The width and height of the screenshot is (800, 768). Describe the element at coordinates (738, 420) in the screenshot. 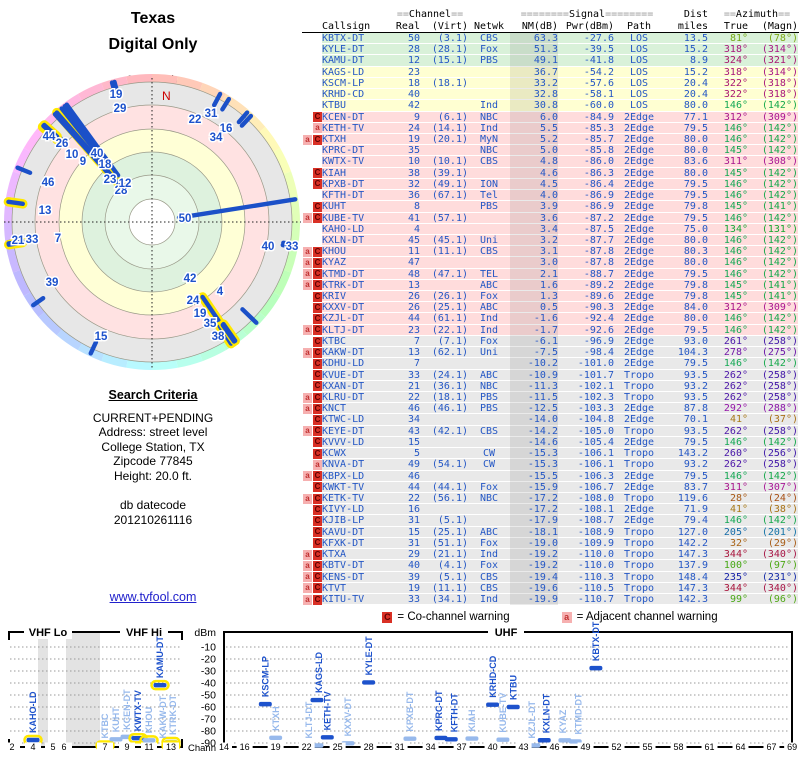

I see `azimuth-true-cell: 41°` at that location.